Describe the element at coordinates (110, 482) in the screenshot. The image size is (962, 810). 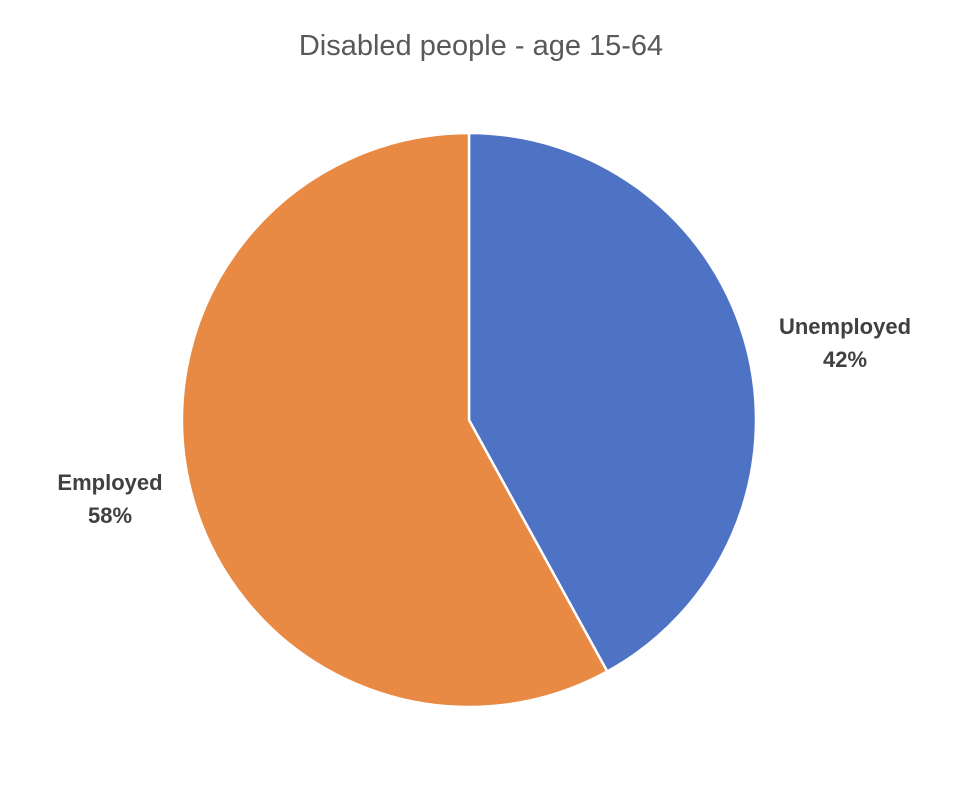
I see `data-label-employed-name: Employed` at that location.